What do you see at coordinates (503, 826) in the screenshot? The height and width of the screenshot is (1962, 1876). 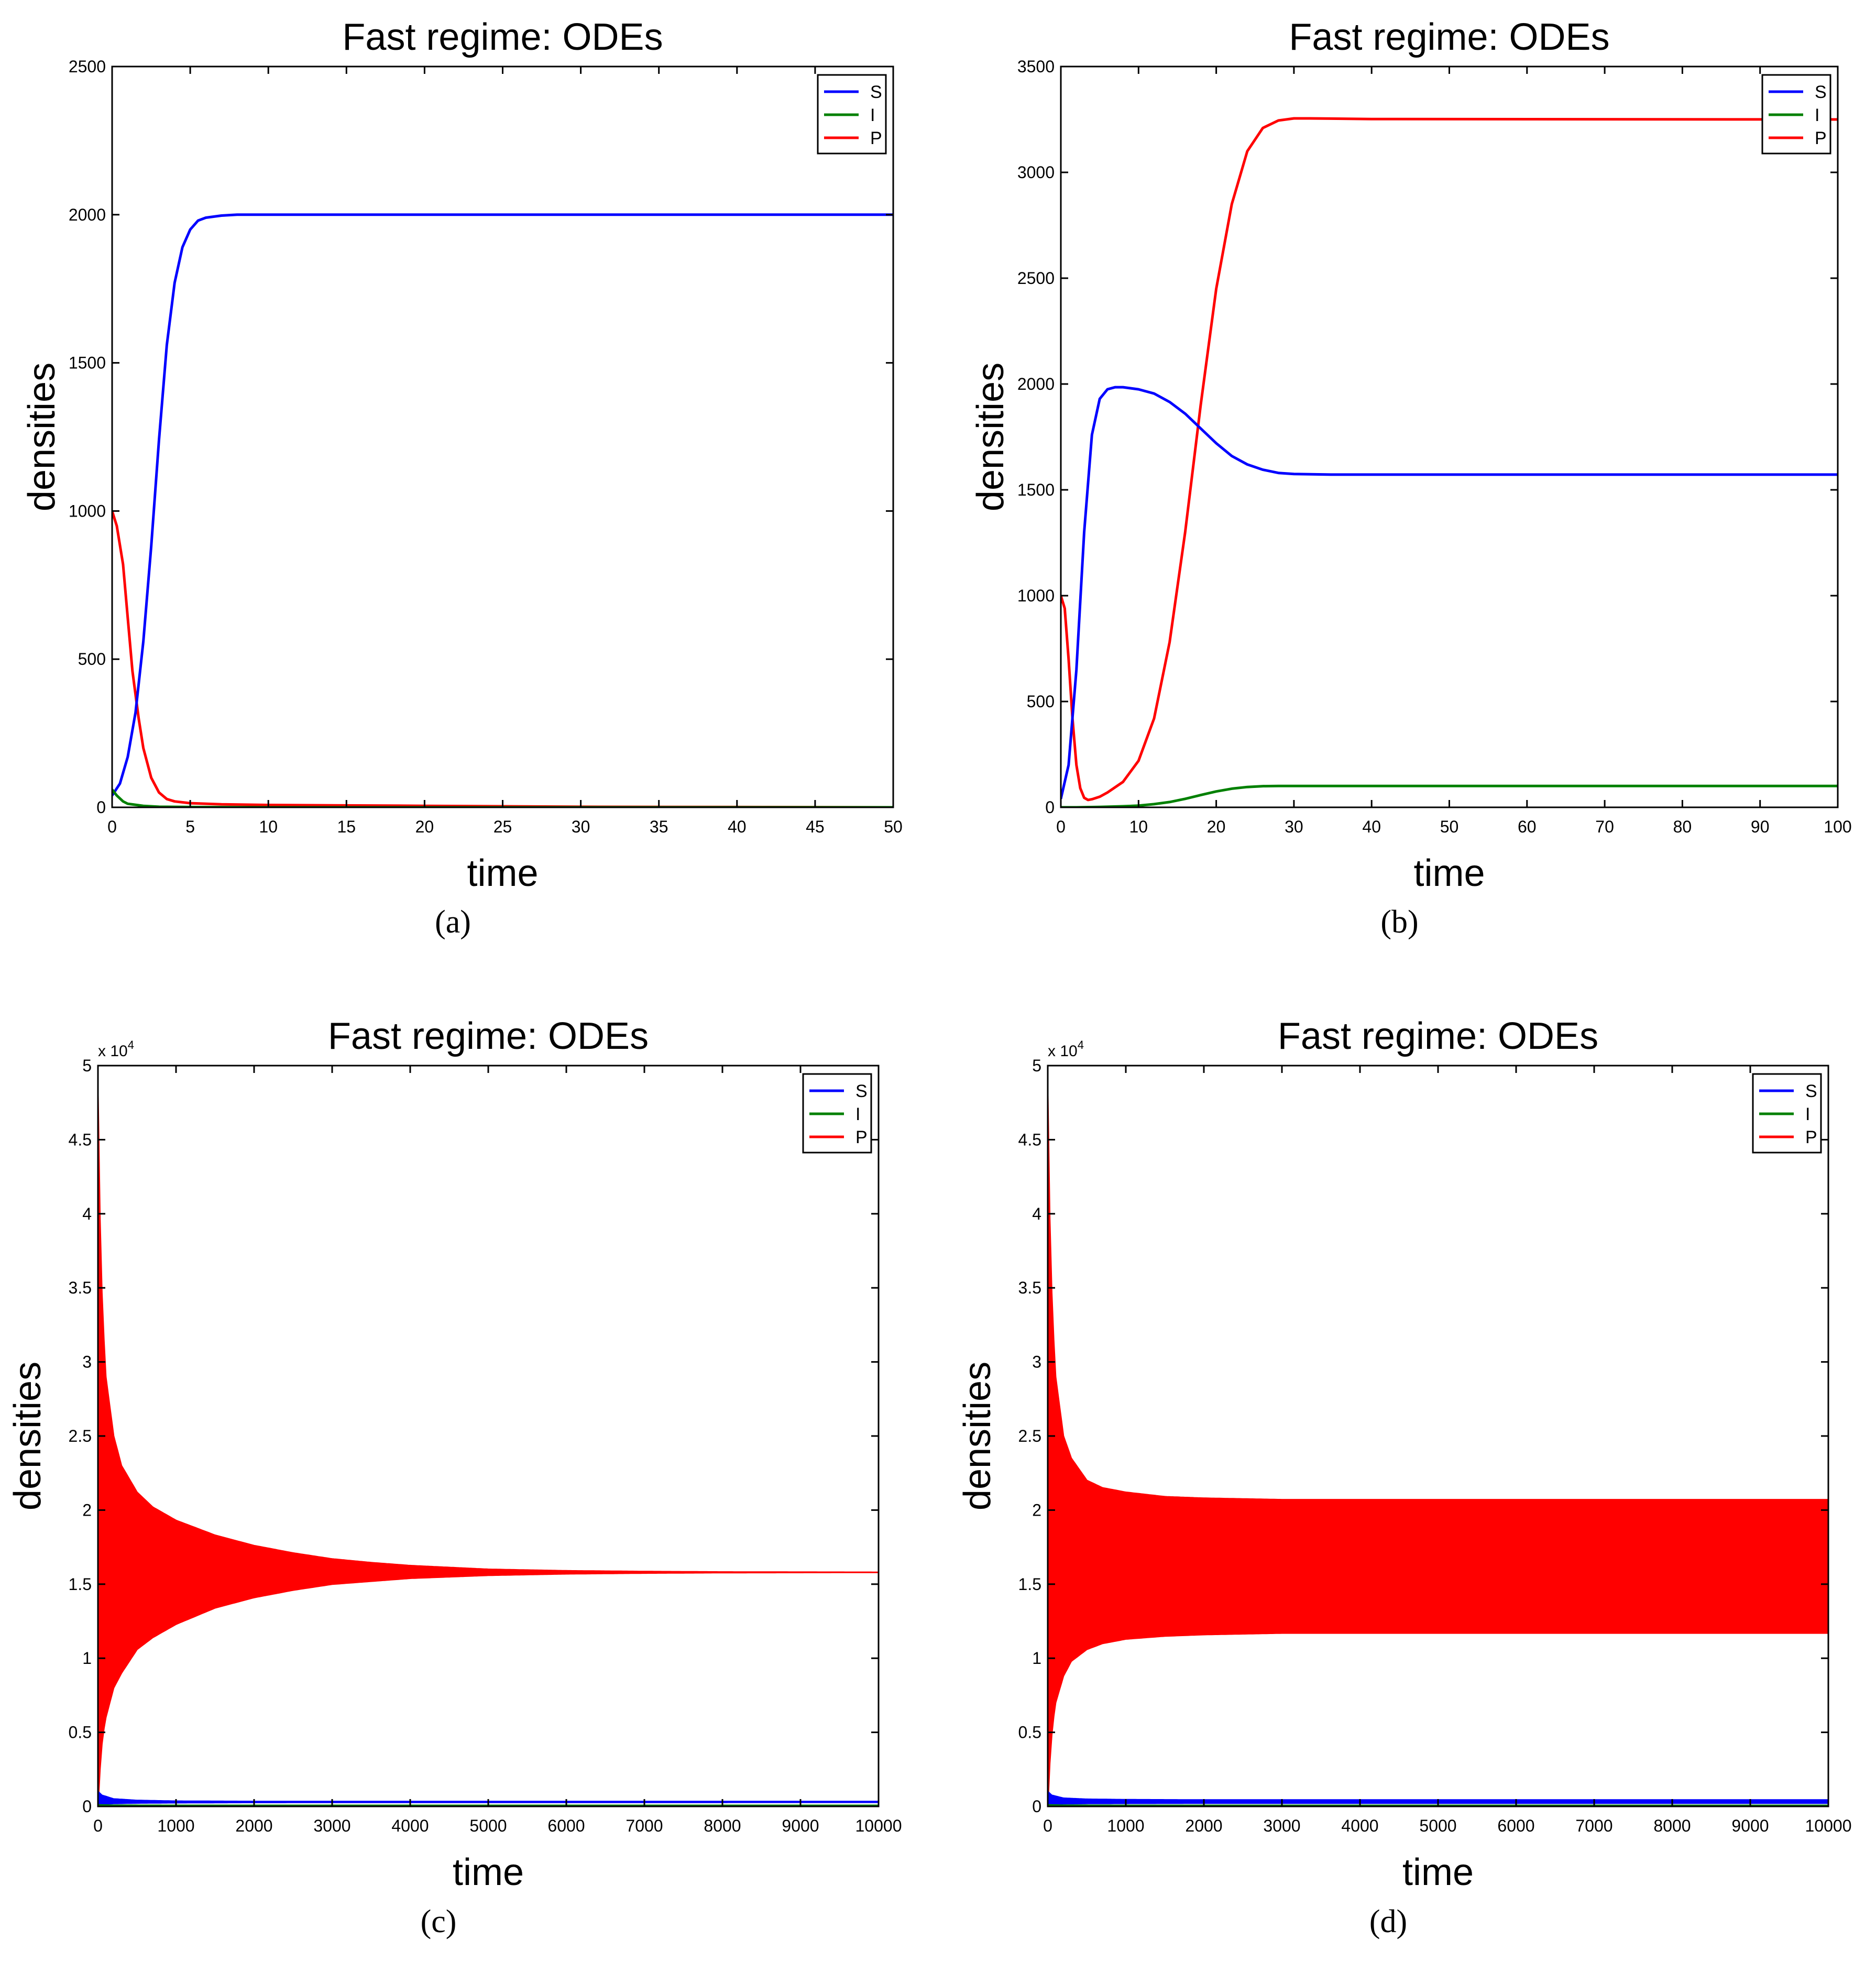 I see `x-tick-label: 25` at bounding box center [503, 826].